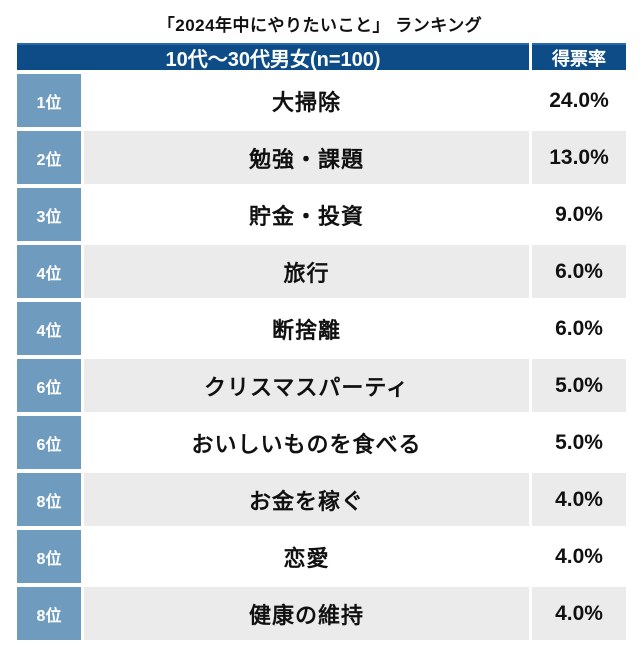 Image resolution: width=640 pixels, height=667 pixels. I want to click on item-cell: 健康の維持, so click(306, 613).